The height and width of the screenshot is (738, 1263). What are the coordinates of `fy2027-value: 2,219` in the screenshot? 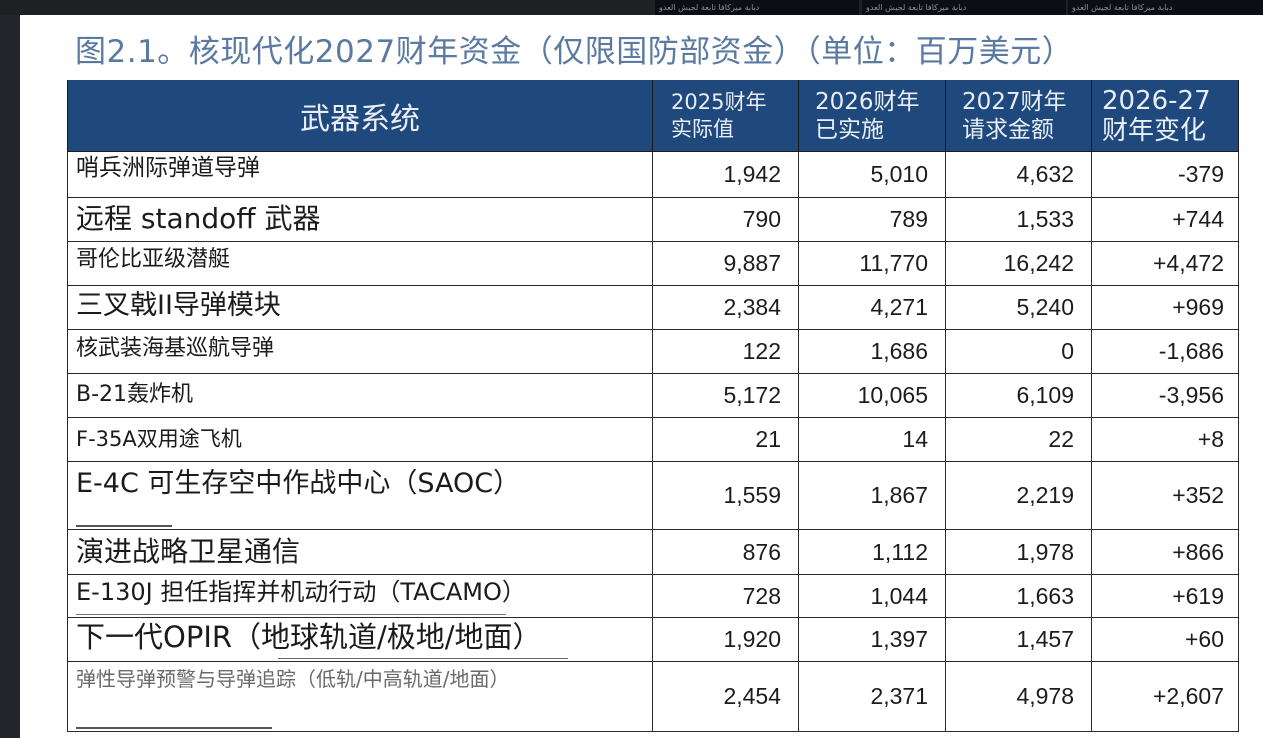 It's located at (1018, 495).